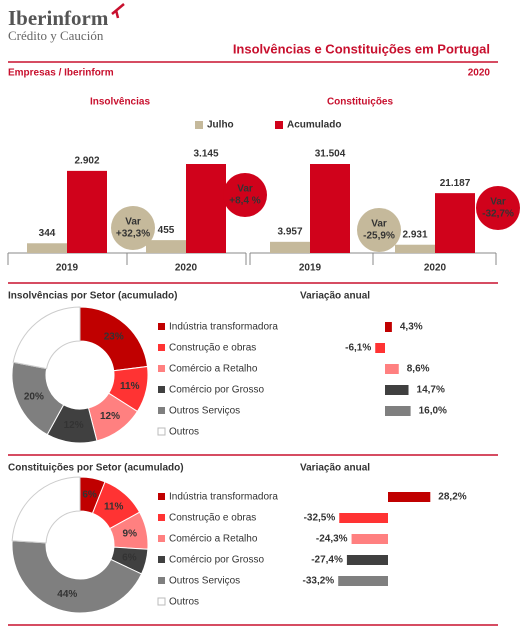 Image resolution: width=524 pixels, height=632 pixels. I want to click on value-label: 14,7%, so click(431, 390).